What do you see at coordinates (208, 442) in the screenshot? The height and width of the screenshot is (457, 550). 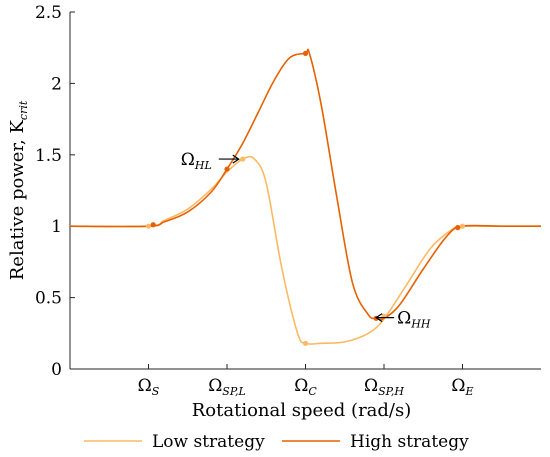 I see `legend-label: Low strategy` at bounding box center [208, 442].